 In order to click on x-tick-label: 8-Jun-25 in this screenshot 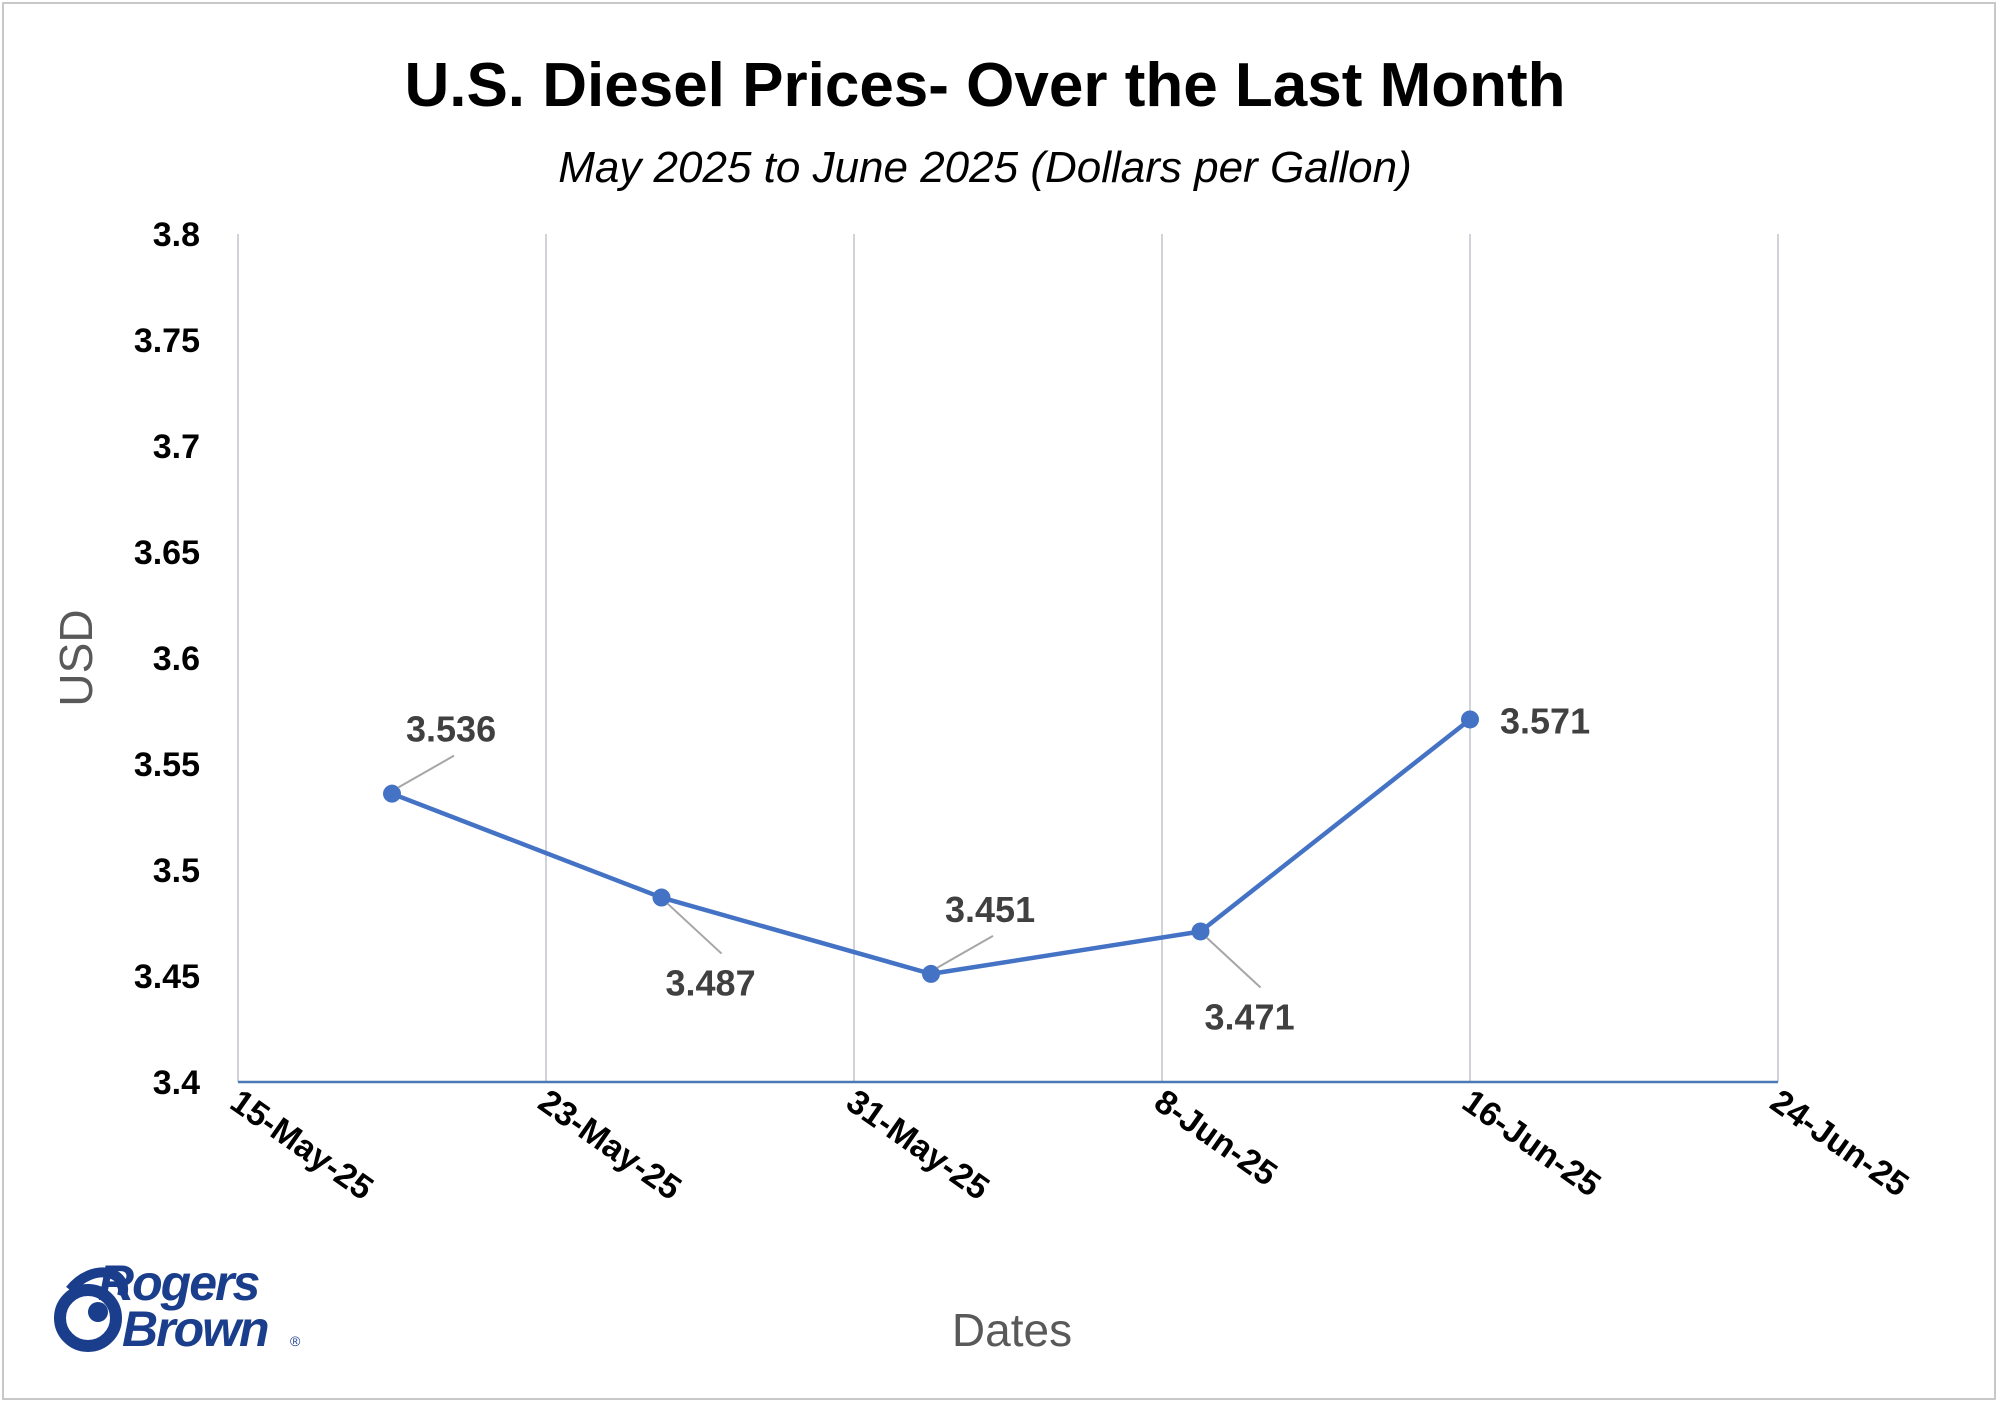, I will do `click(1215, 1137)`.